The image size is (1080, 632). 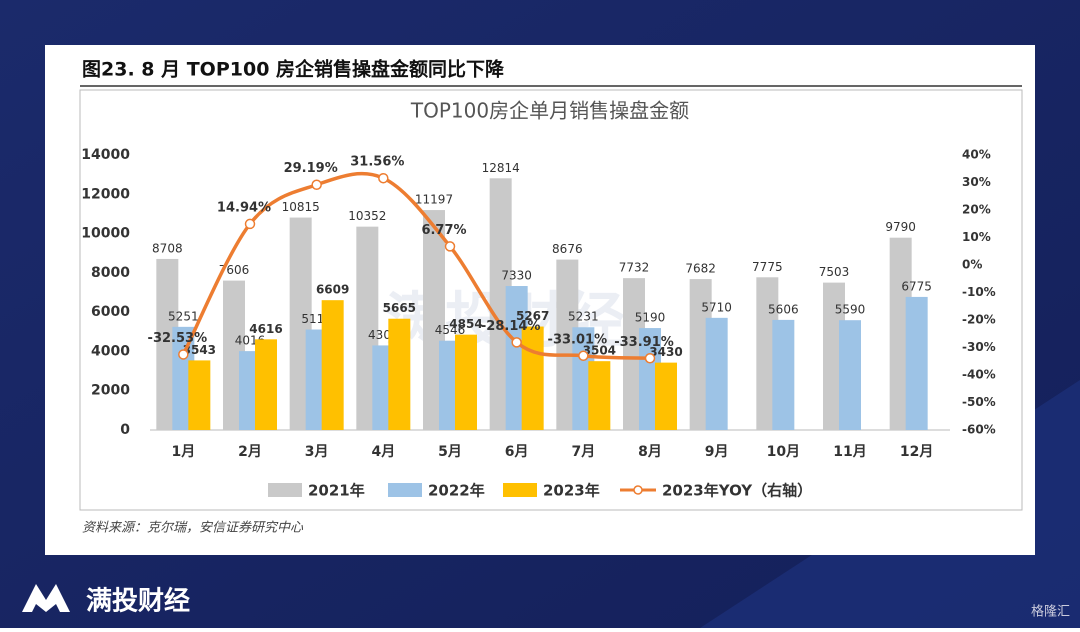 I want to click on line-value-label: -28.14%, so click(x=511, y=326).